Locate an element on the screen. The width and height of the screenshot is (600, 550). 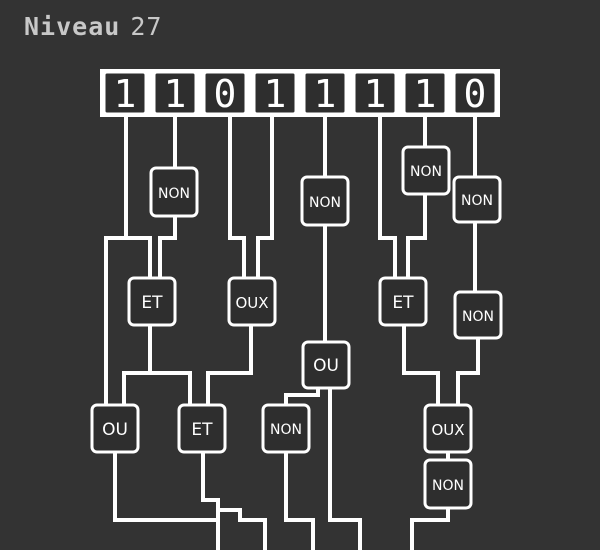
bit-row: 1 1 0 1 1 1 1 0 is located at coordinates (300, 93).